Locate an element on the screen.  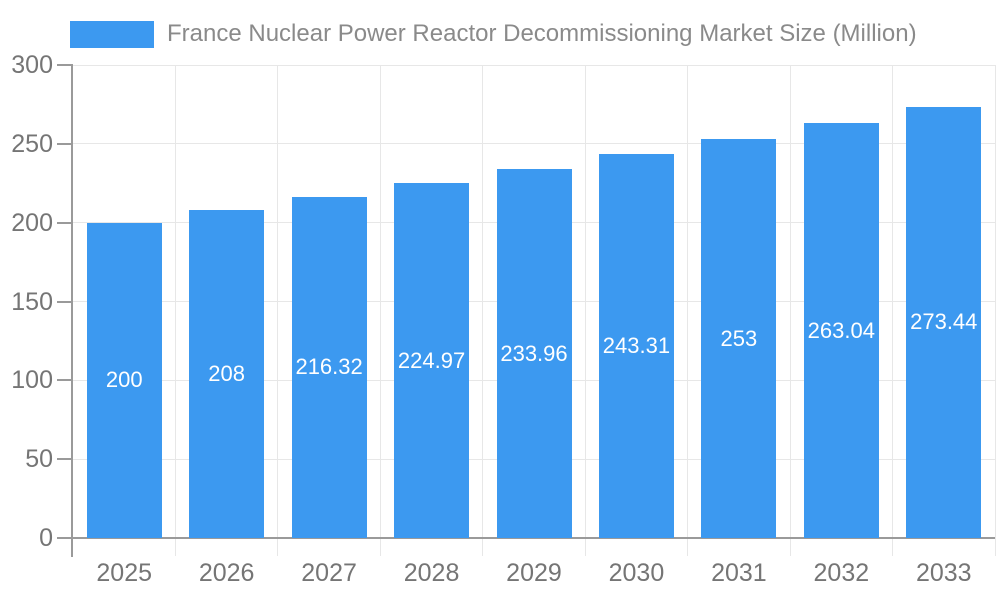
bar-value-label: 216.32 is located at coordinates (329, 367).